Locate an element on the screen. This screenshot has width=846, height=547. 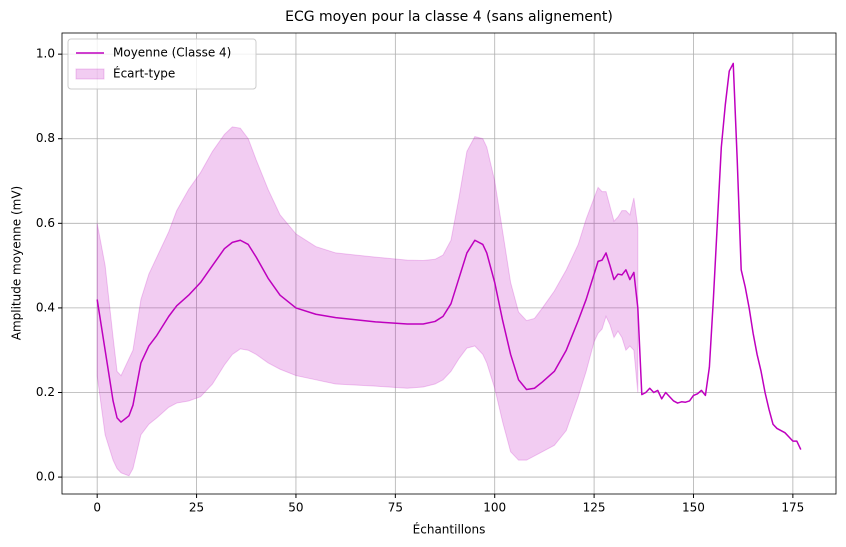
y-tick-label: 0.6 is located at coordinates (45, 223).